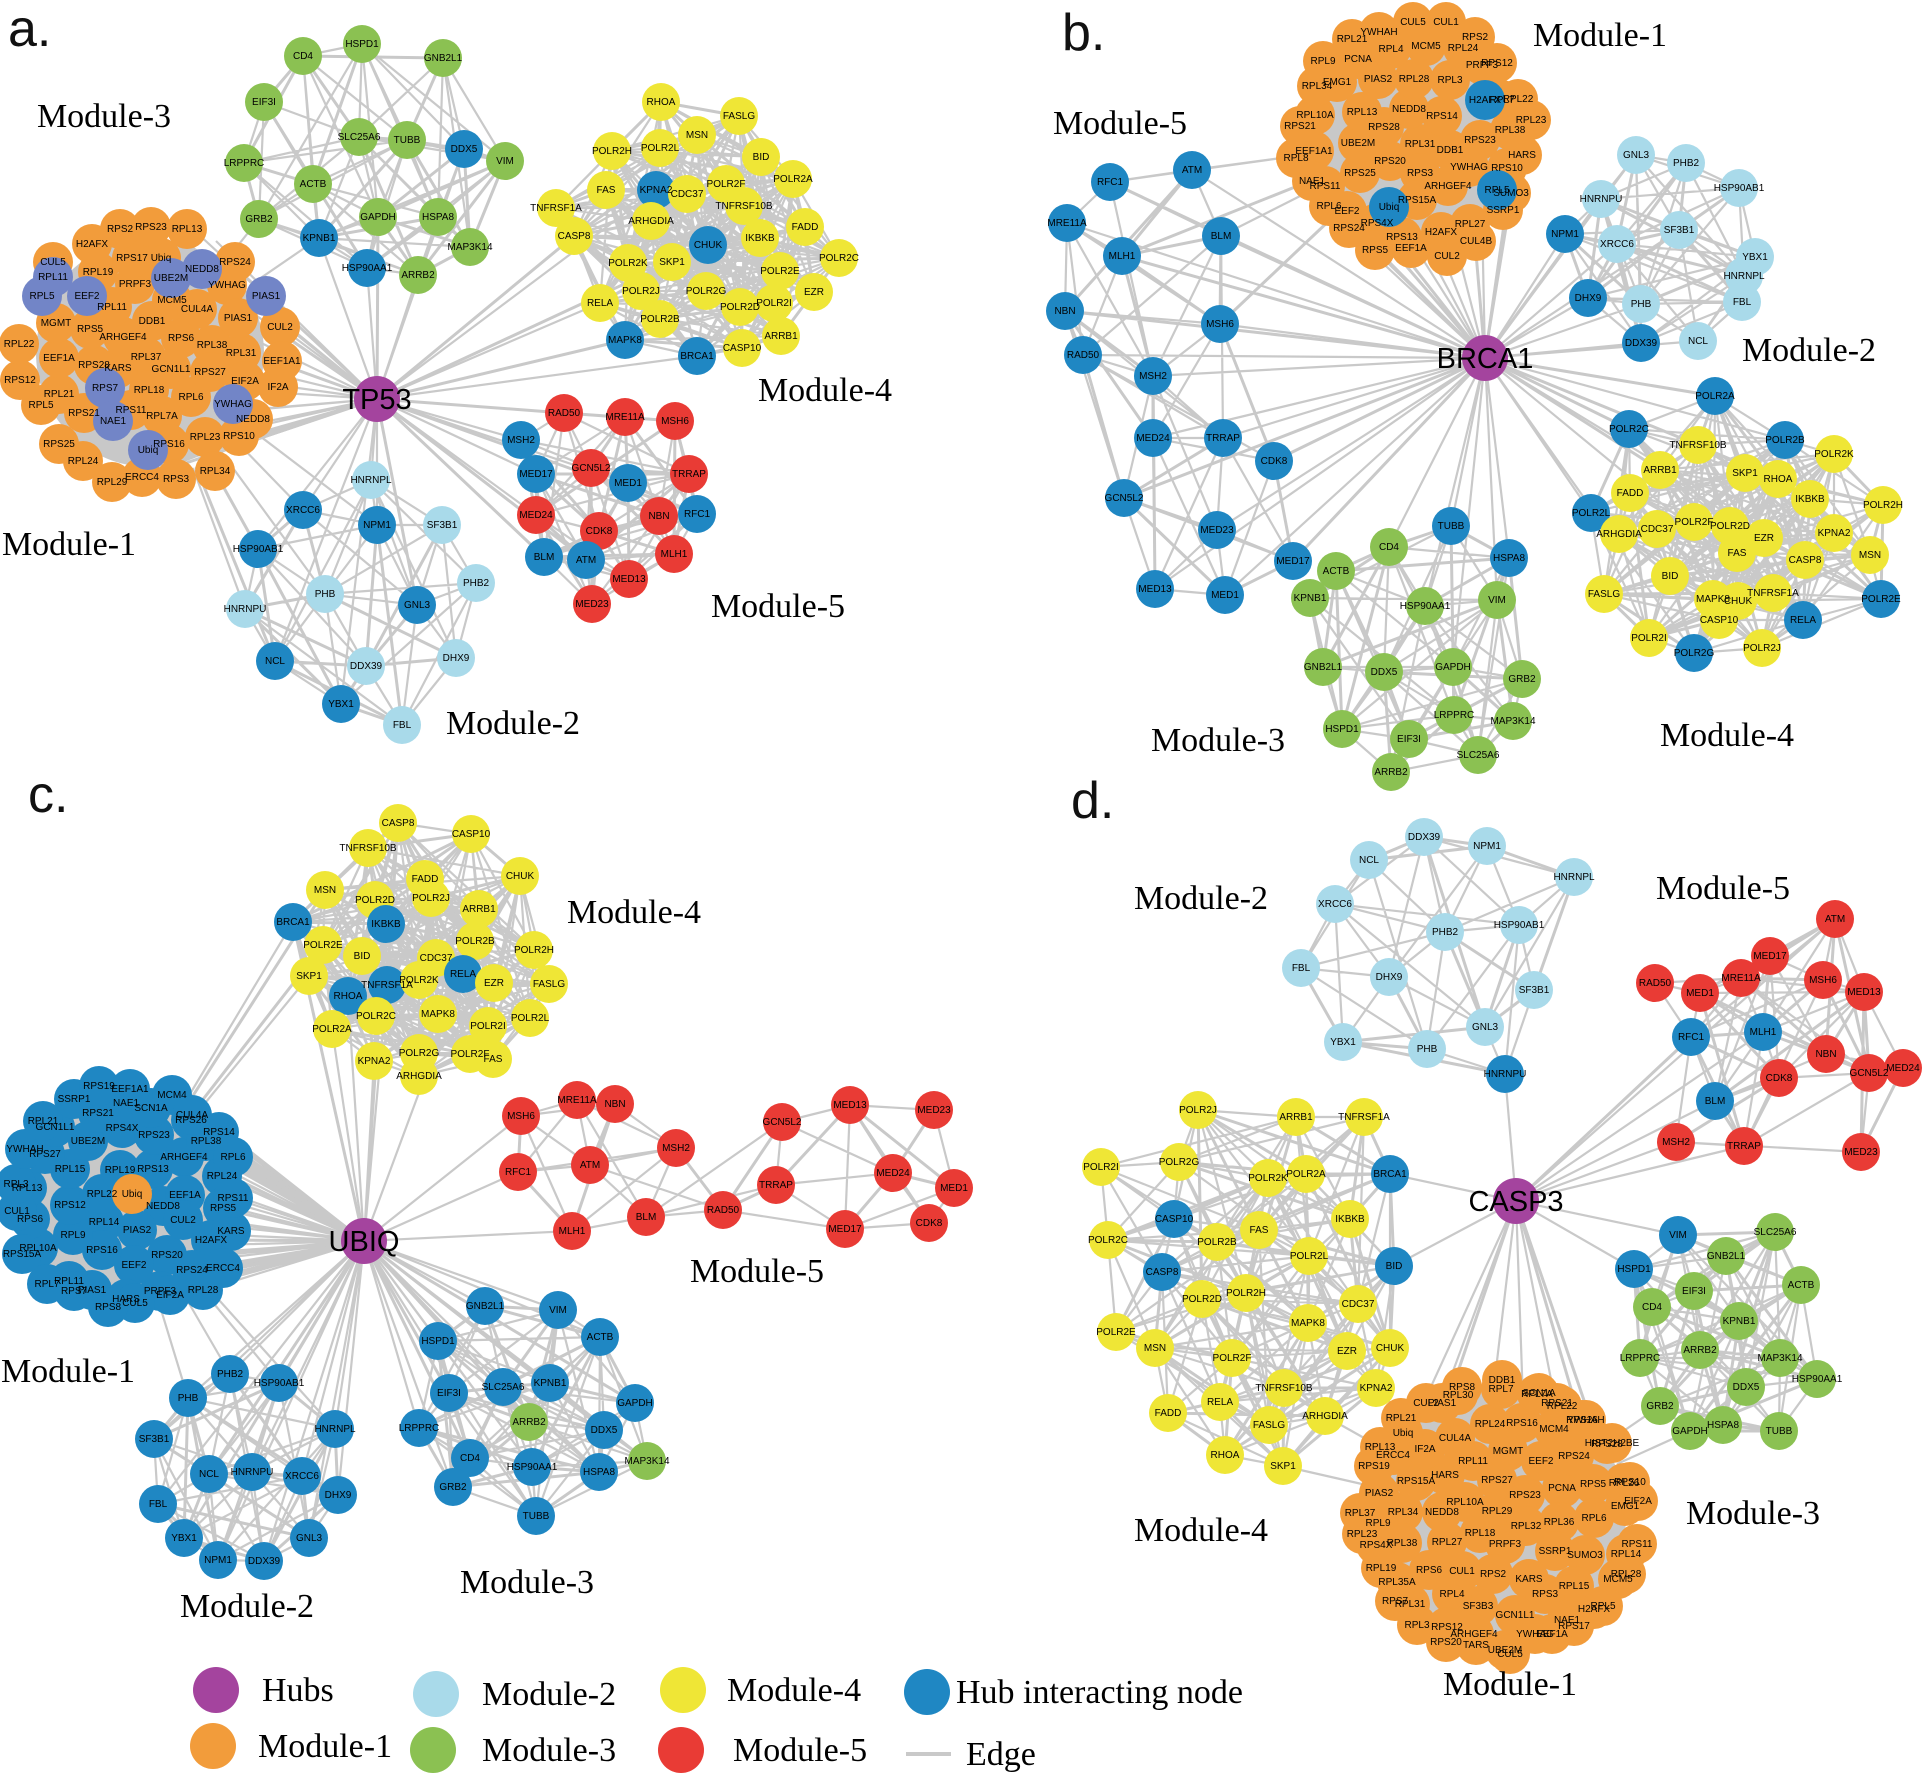 The width and height of the screenshot is (1923, 1780). Describe the element at coordinates (142, 477) in the screenshot. I see `svg-text: ERCC4` at that location.